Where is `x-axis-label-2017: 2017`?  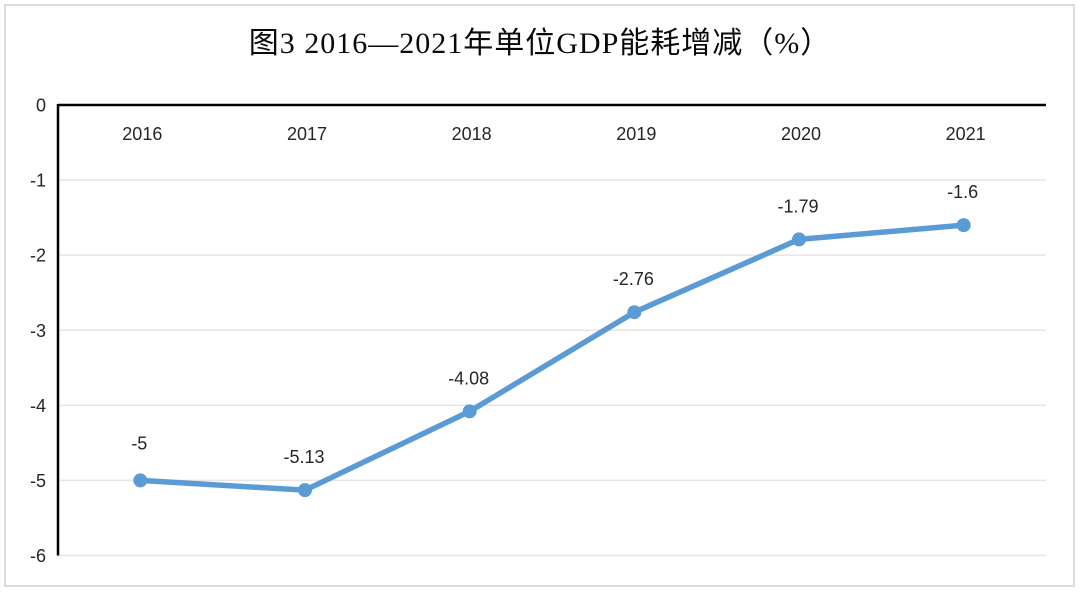 x-axis-label-2017: 2017 is located at coordinates (307, 134).